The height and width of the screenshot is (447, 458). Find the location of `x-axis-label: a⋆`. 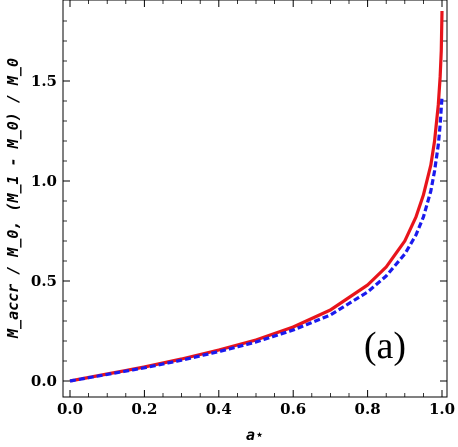

x-axis-label: a⋆ is located at coordinates (255, 435).